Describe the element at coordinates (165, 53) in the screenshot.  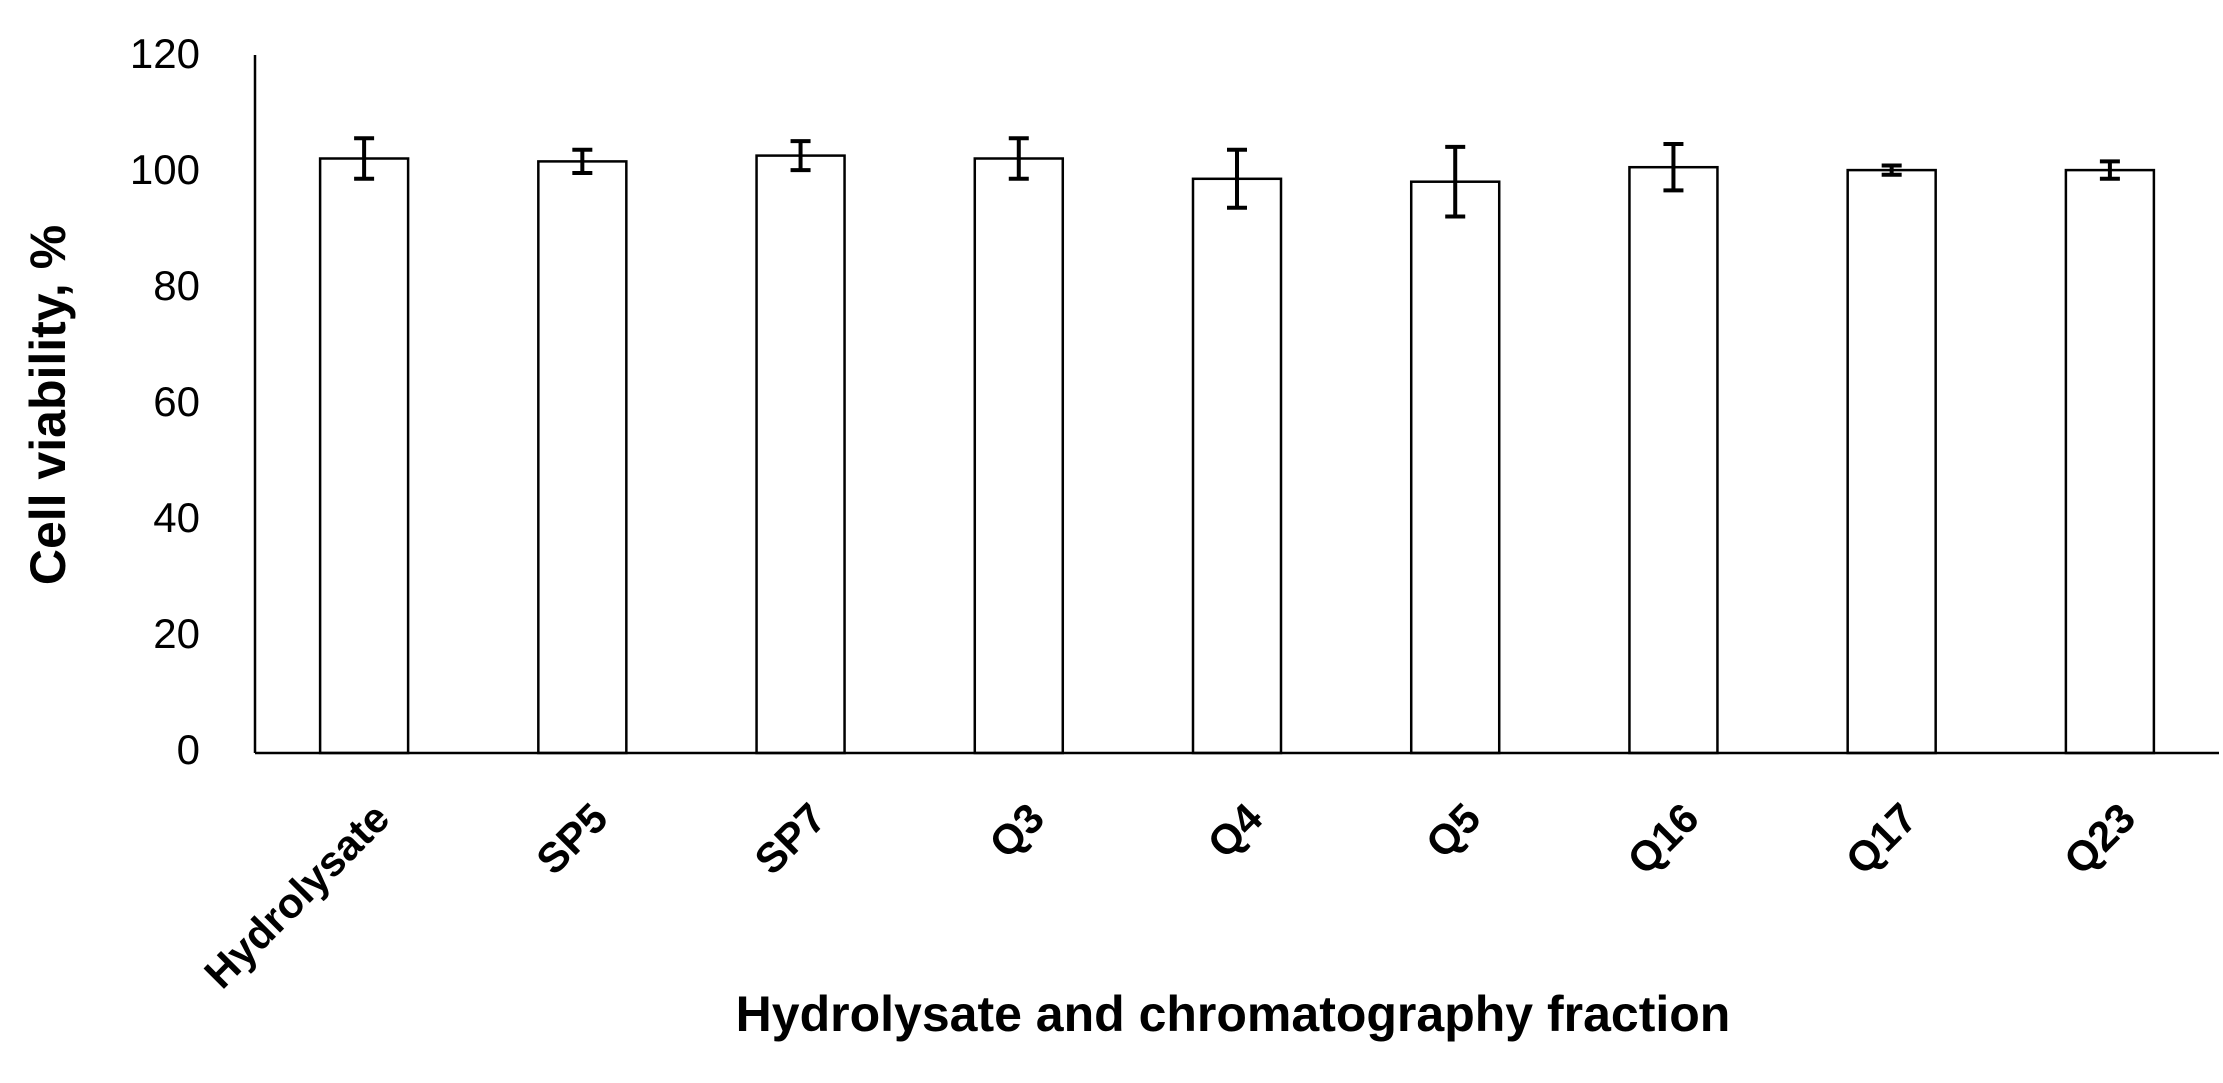
I see `y-tick-label: 120` at that location.